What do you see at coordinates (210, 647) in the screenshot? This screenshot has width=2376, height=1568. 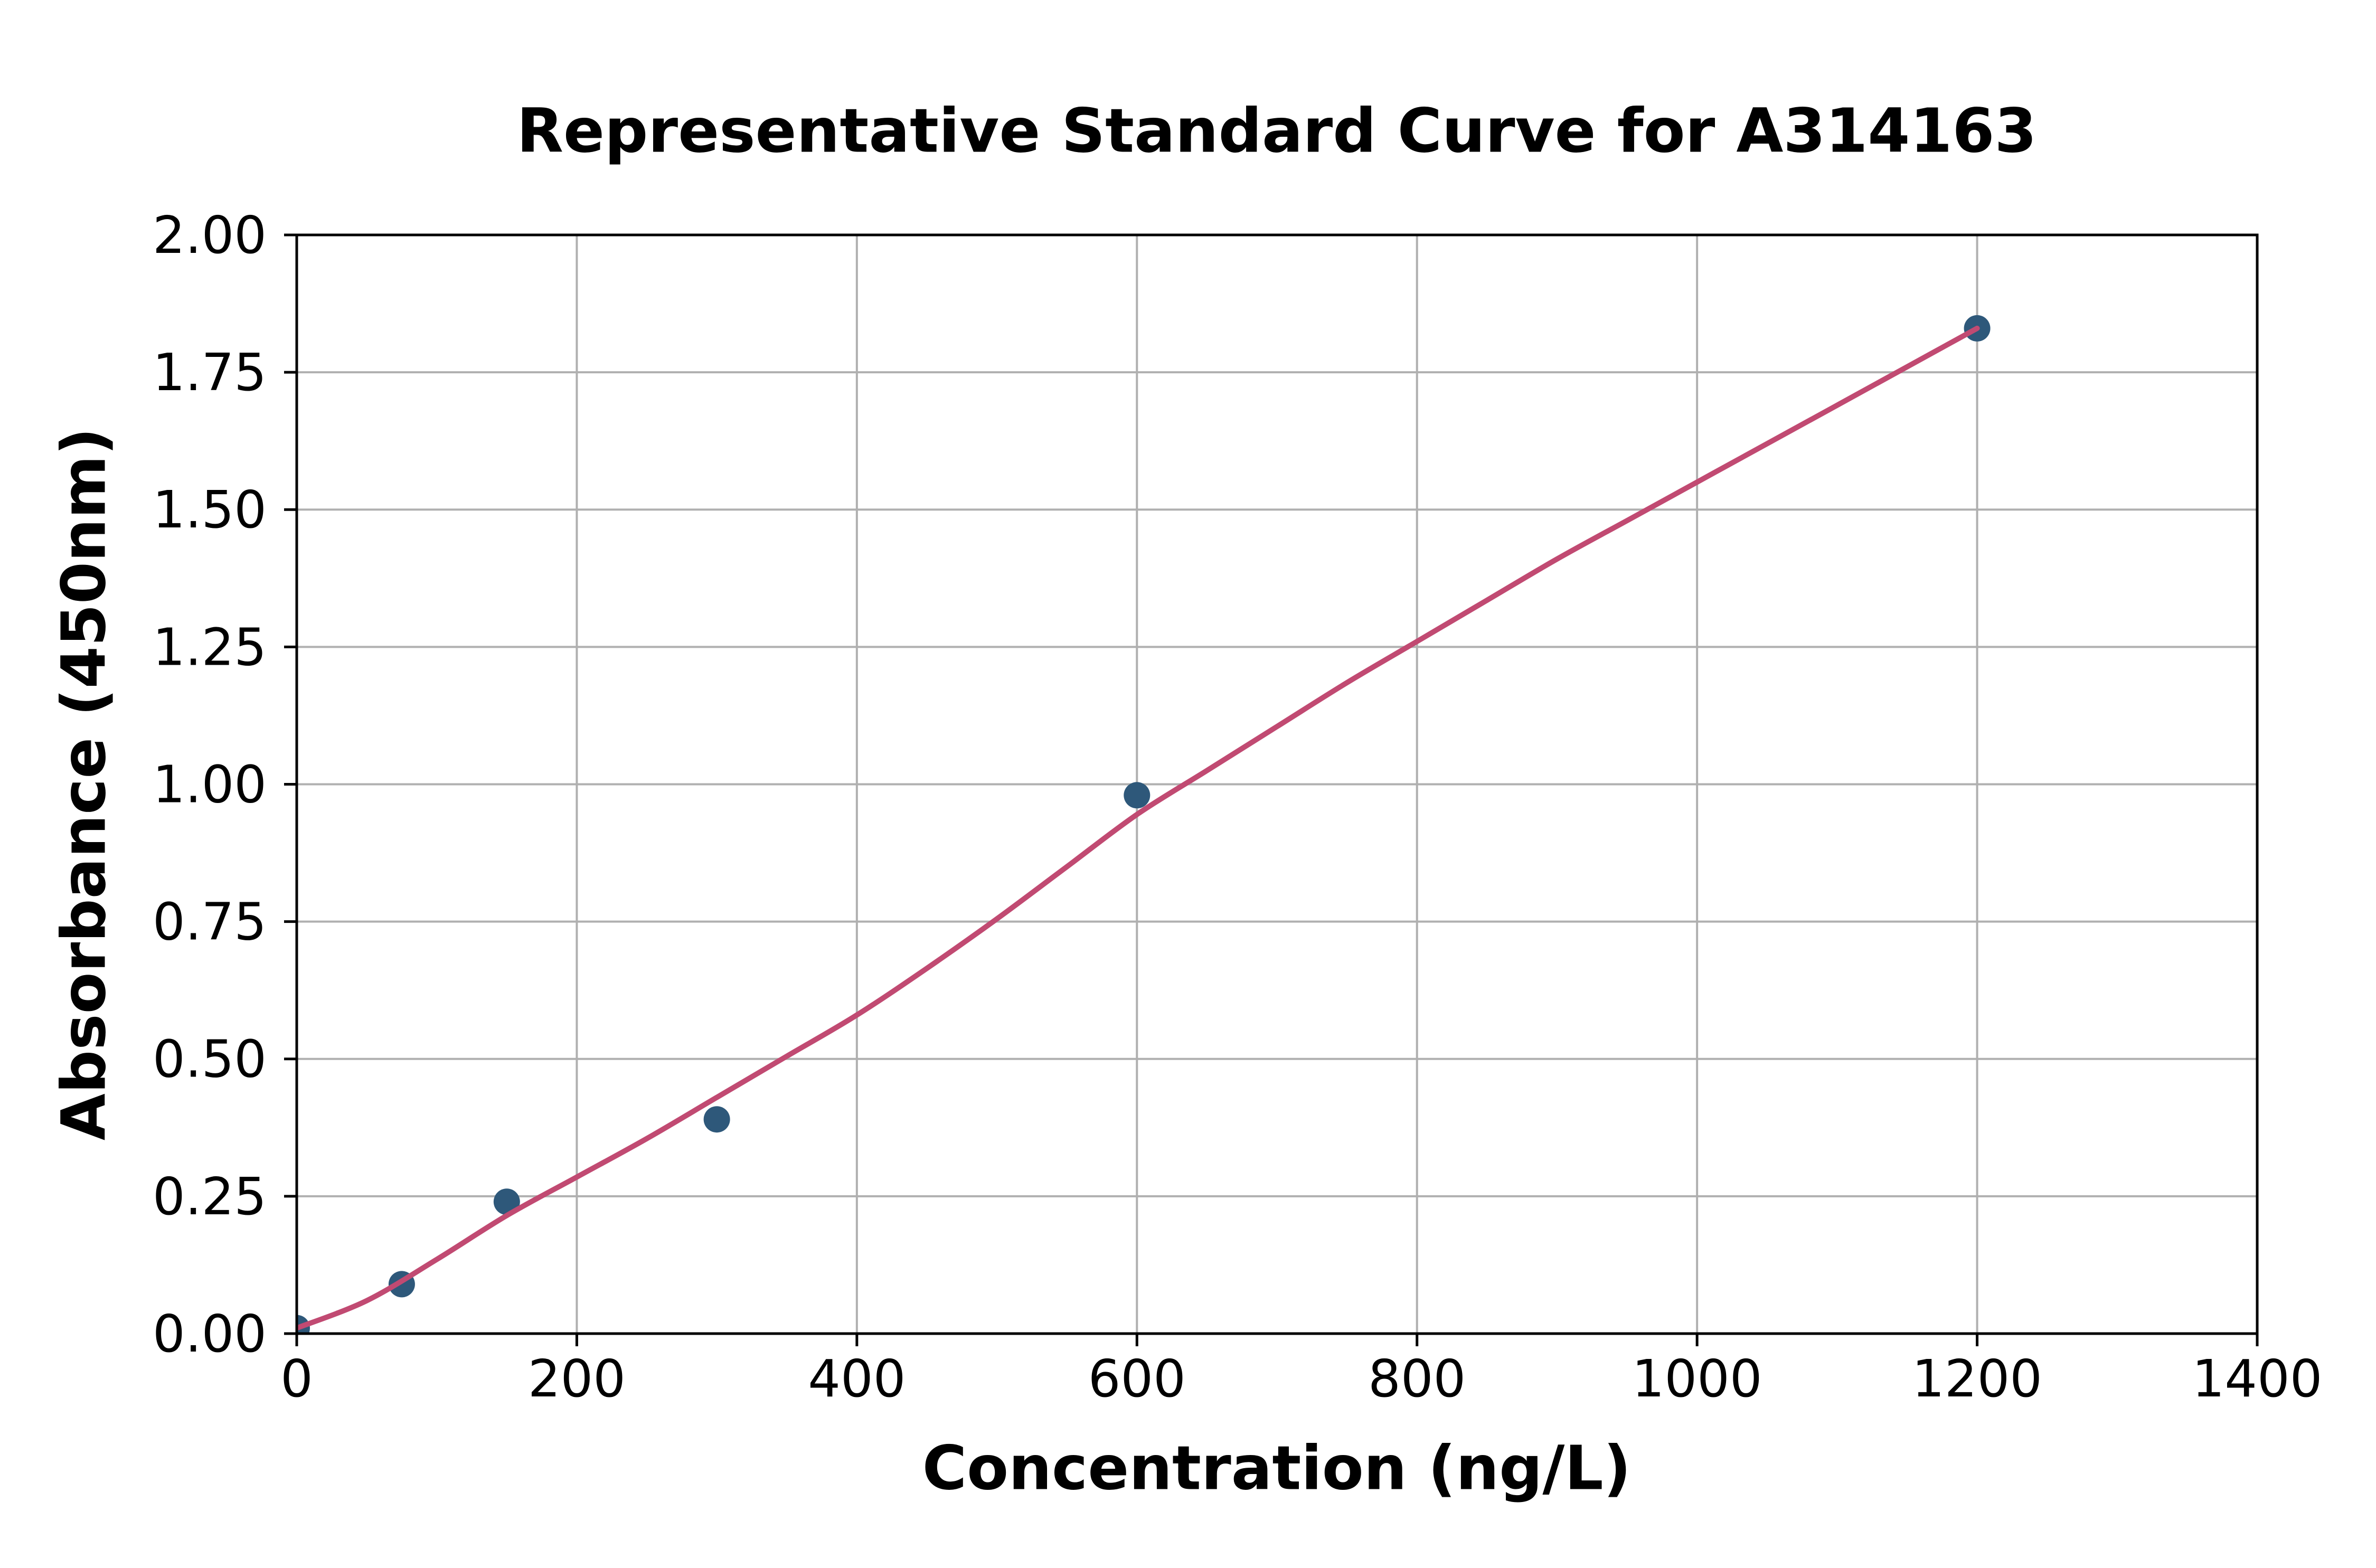 I see `y-tick-label: 1.25` at bounding box center [210, 647].